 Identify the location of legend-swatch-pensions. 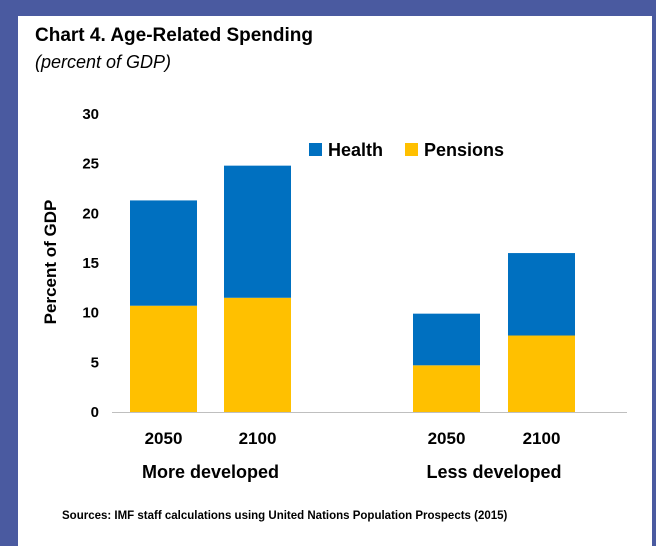
(411, 149).